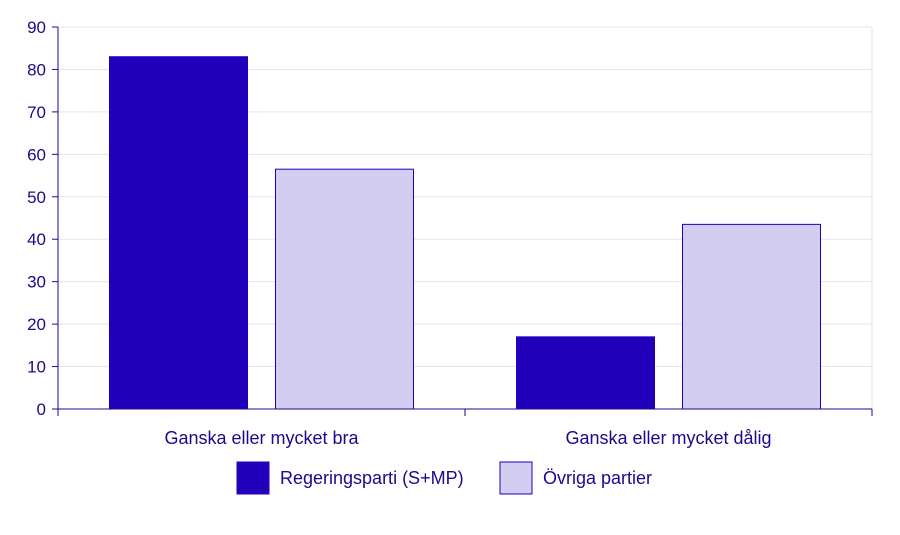  What do you see at coordinates (36, 112) in the screenshot?
I see `y-tick-label: 70` at bounding box center [36, 112].